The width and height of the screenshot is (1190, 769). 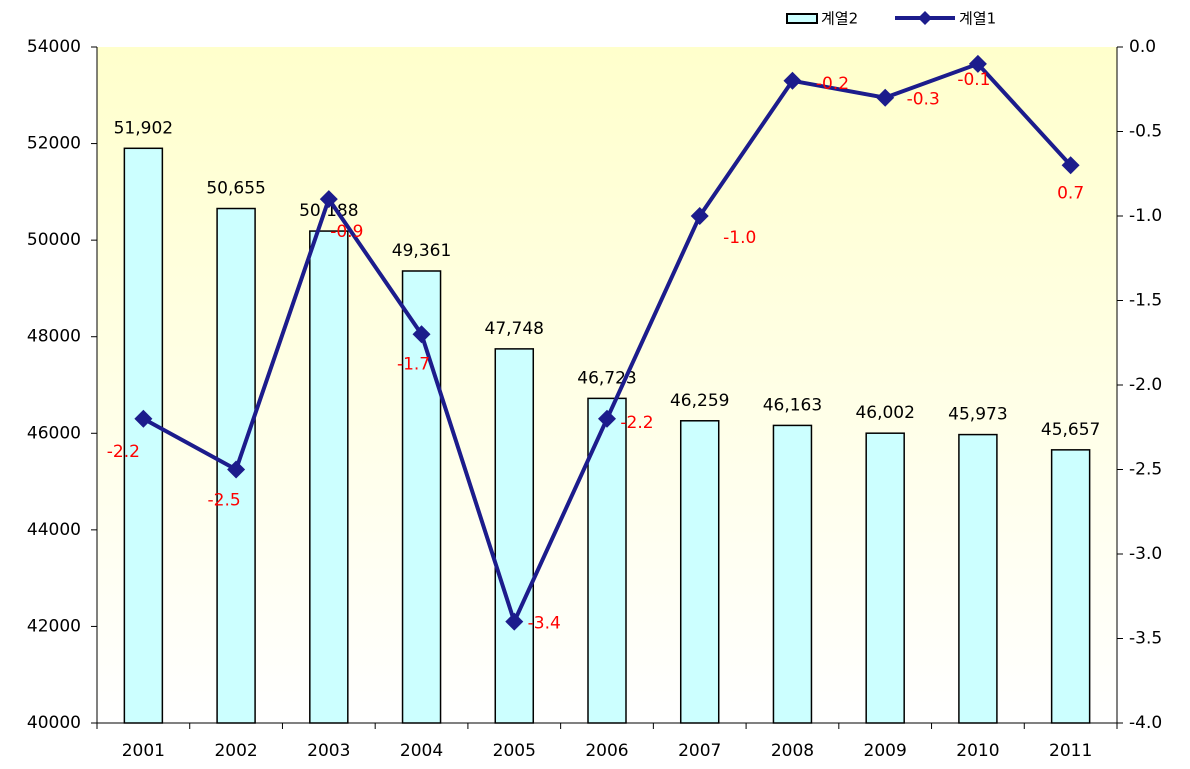 I want to click on bar-value-label: 45,657, so click(x=1070, y=430).